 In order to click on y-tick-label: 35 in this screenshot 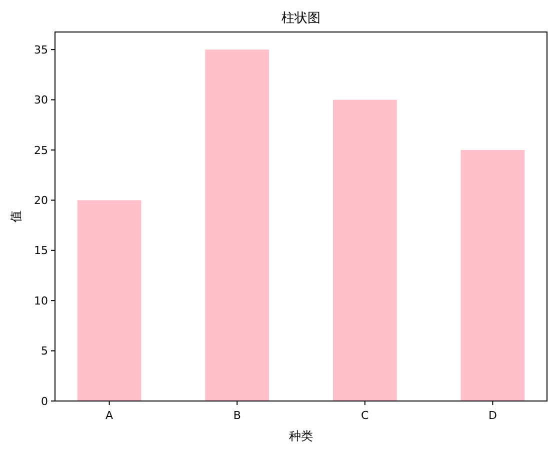, I will do `click(41, 49)`.